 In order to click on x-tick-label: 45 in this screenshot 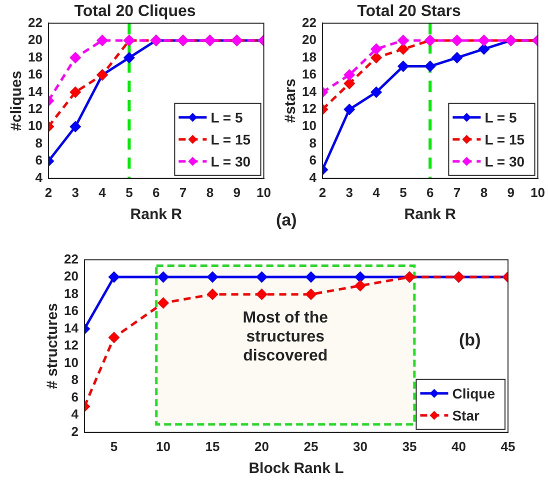, I will do `click(508, 446)`.